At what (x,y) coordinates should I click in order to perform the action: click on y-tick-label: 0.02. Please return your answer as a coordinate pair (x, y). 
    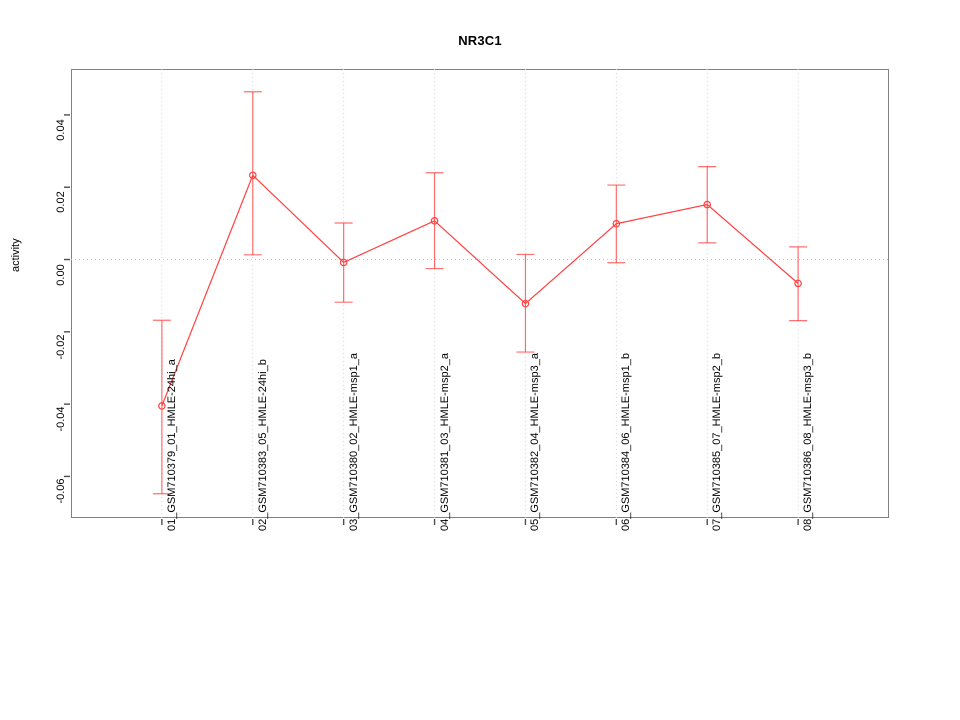
    Looking at the image, I should click on (61, 202).